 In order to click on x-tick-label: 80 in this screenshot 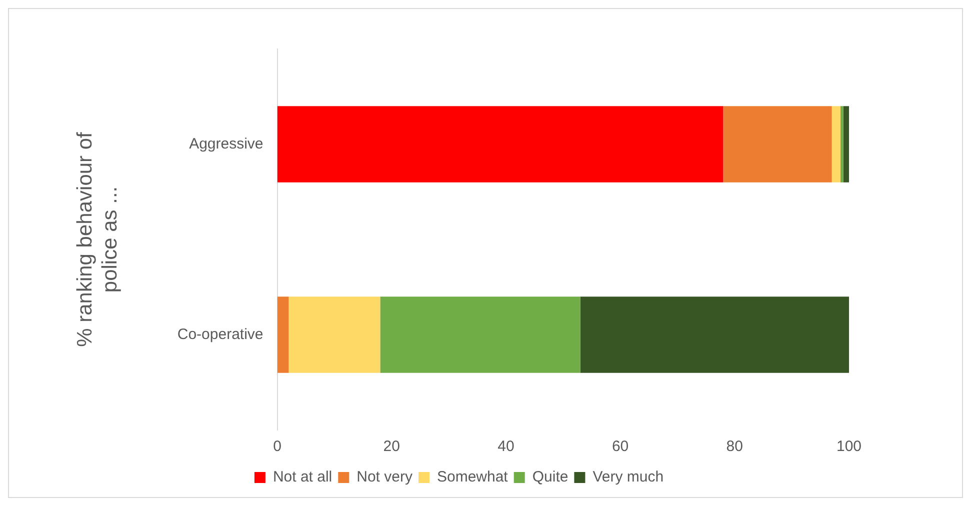, I will do `click(734, 447)`.